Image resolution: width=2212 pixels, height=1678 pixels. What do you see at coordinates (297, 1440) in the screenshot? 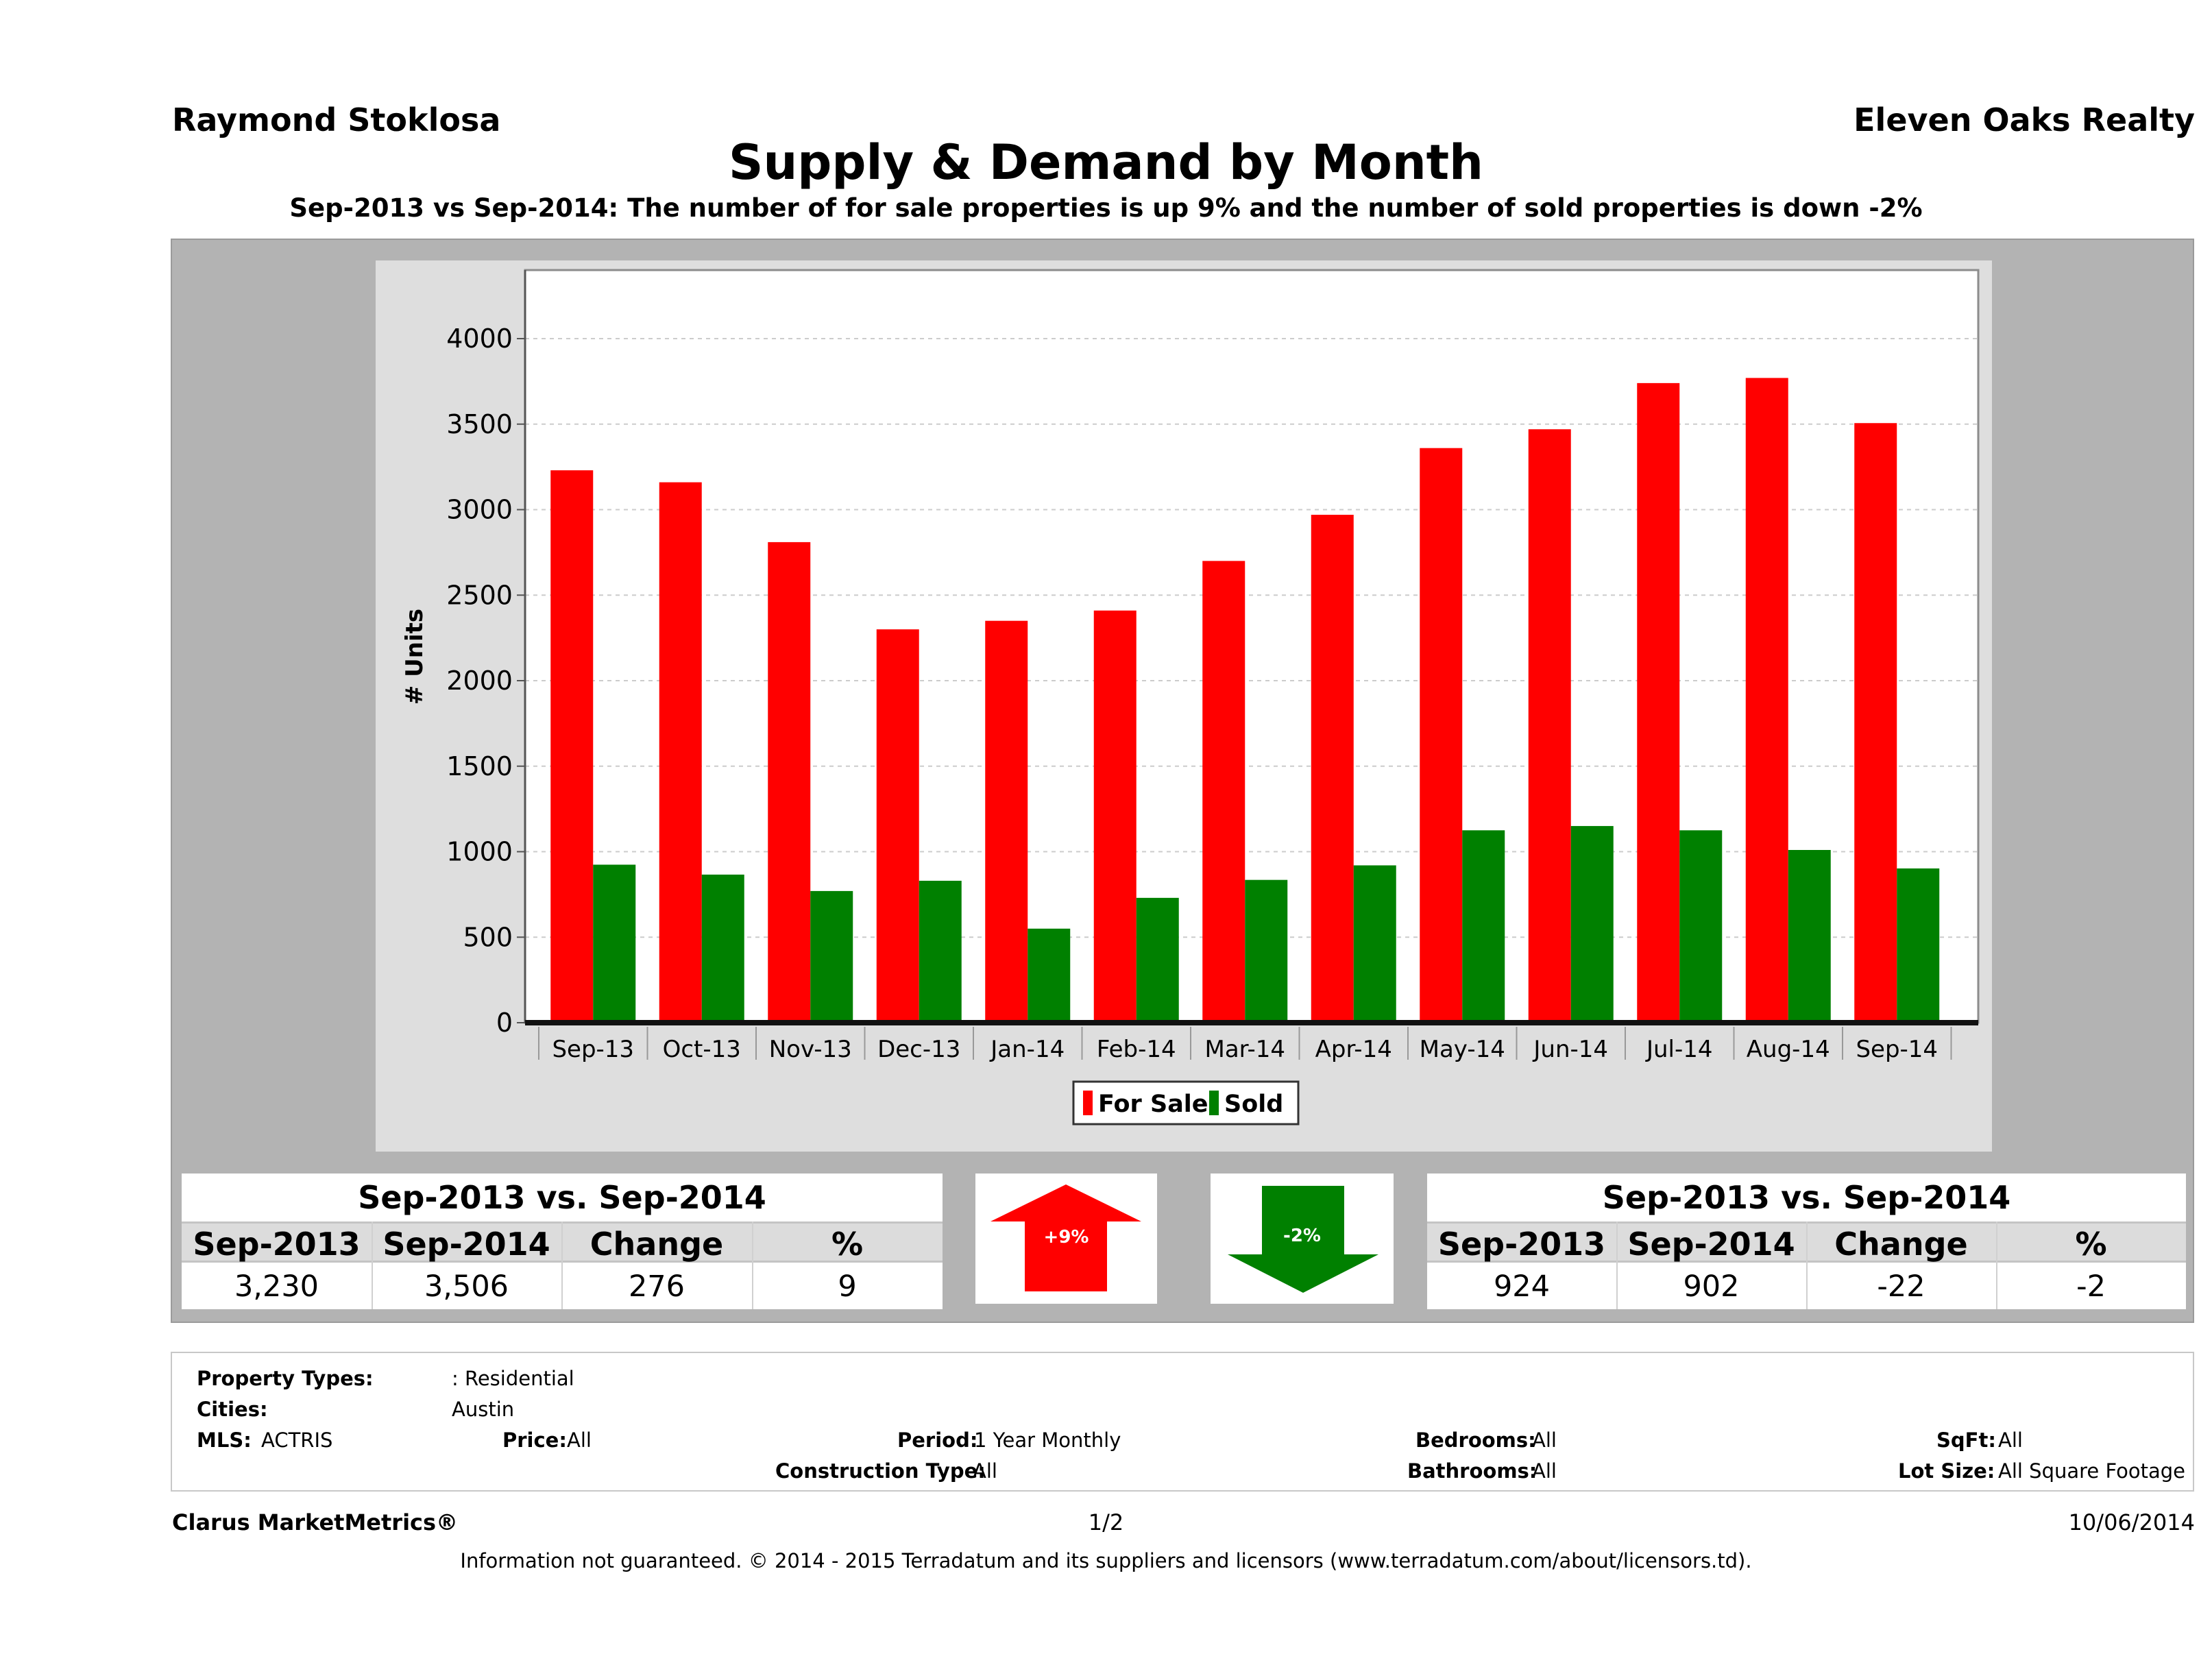
I see `mls-value: ACTRIS` at bounding box center [297, 1440].